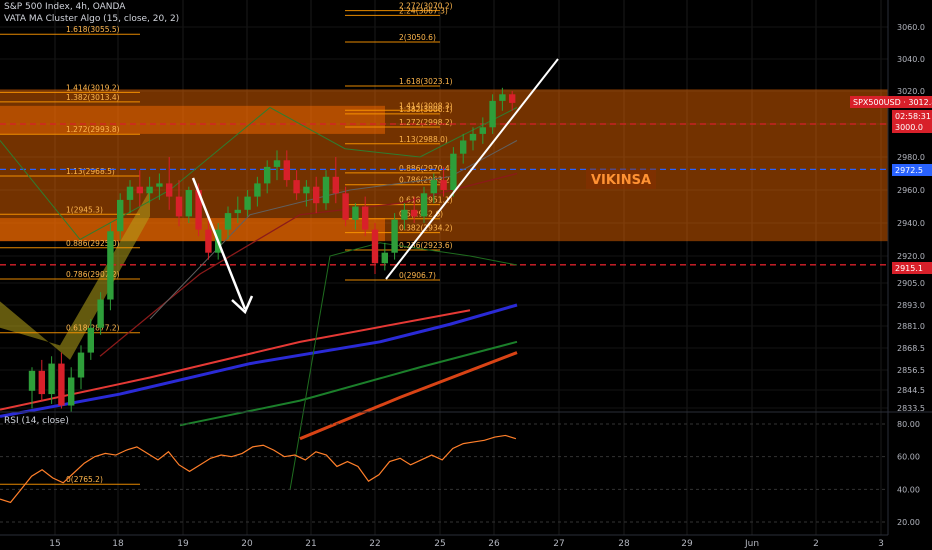 This screenshot has width=932, height=550. Describe the element at coordinates (881, 544) in the screenshot. I see `x-tick-label: 3` at that location.